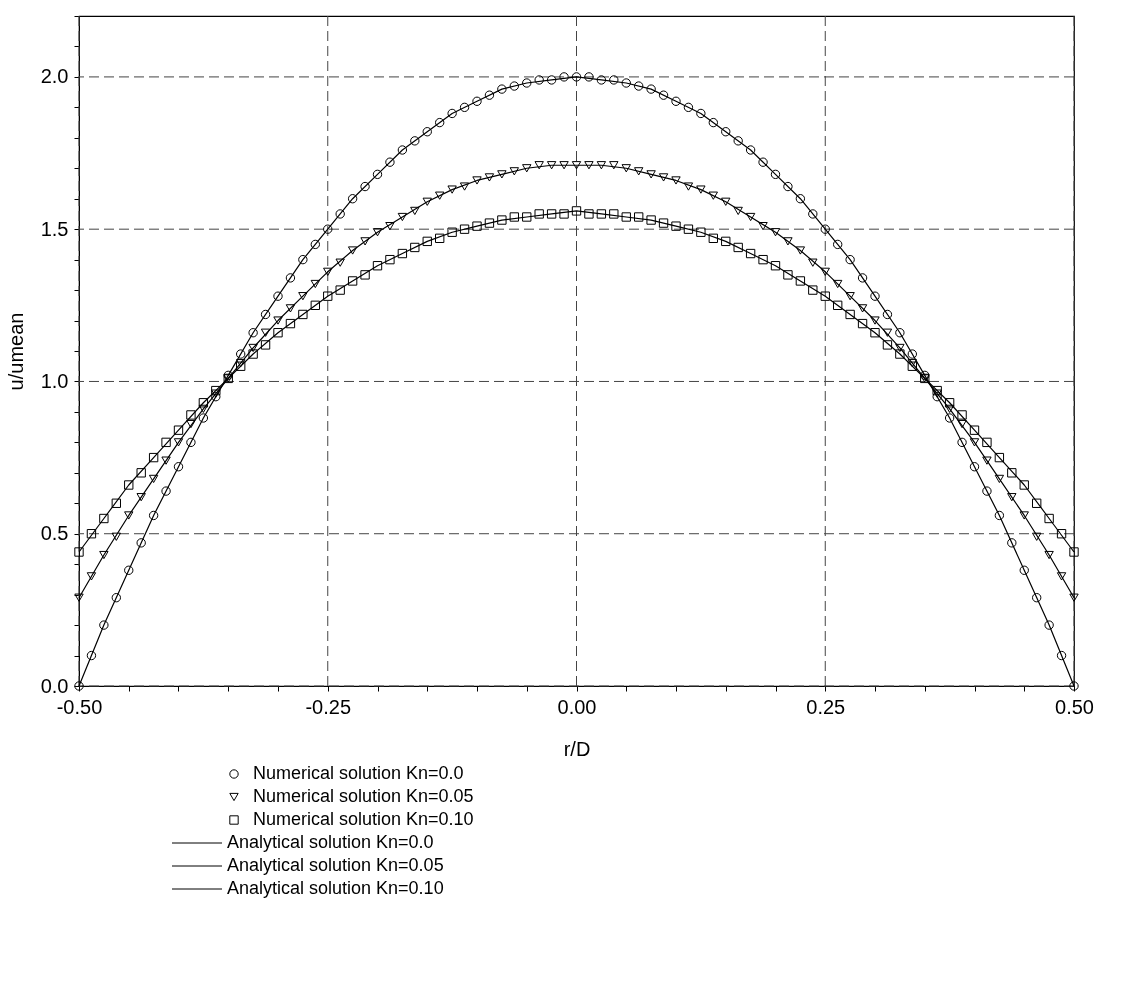  I want to click on x-tick-label: 0.25, so click(826, 706).